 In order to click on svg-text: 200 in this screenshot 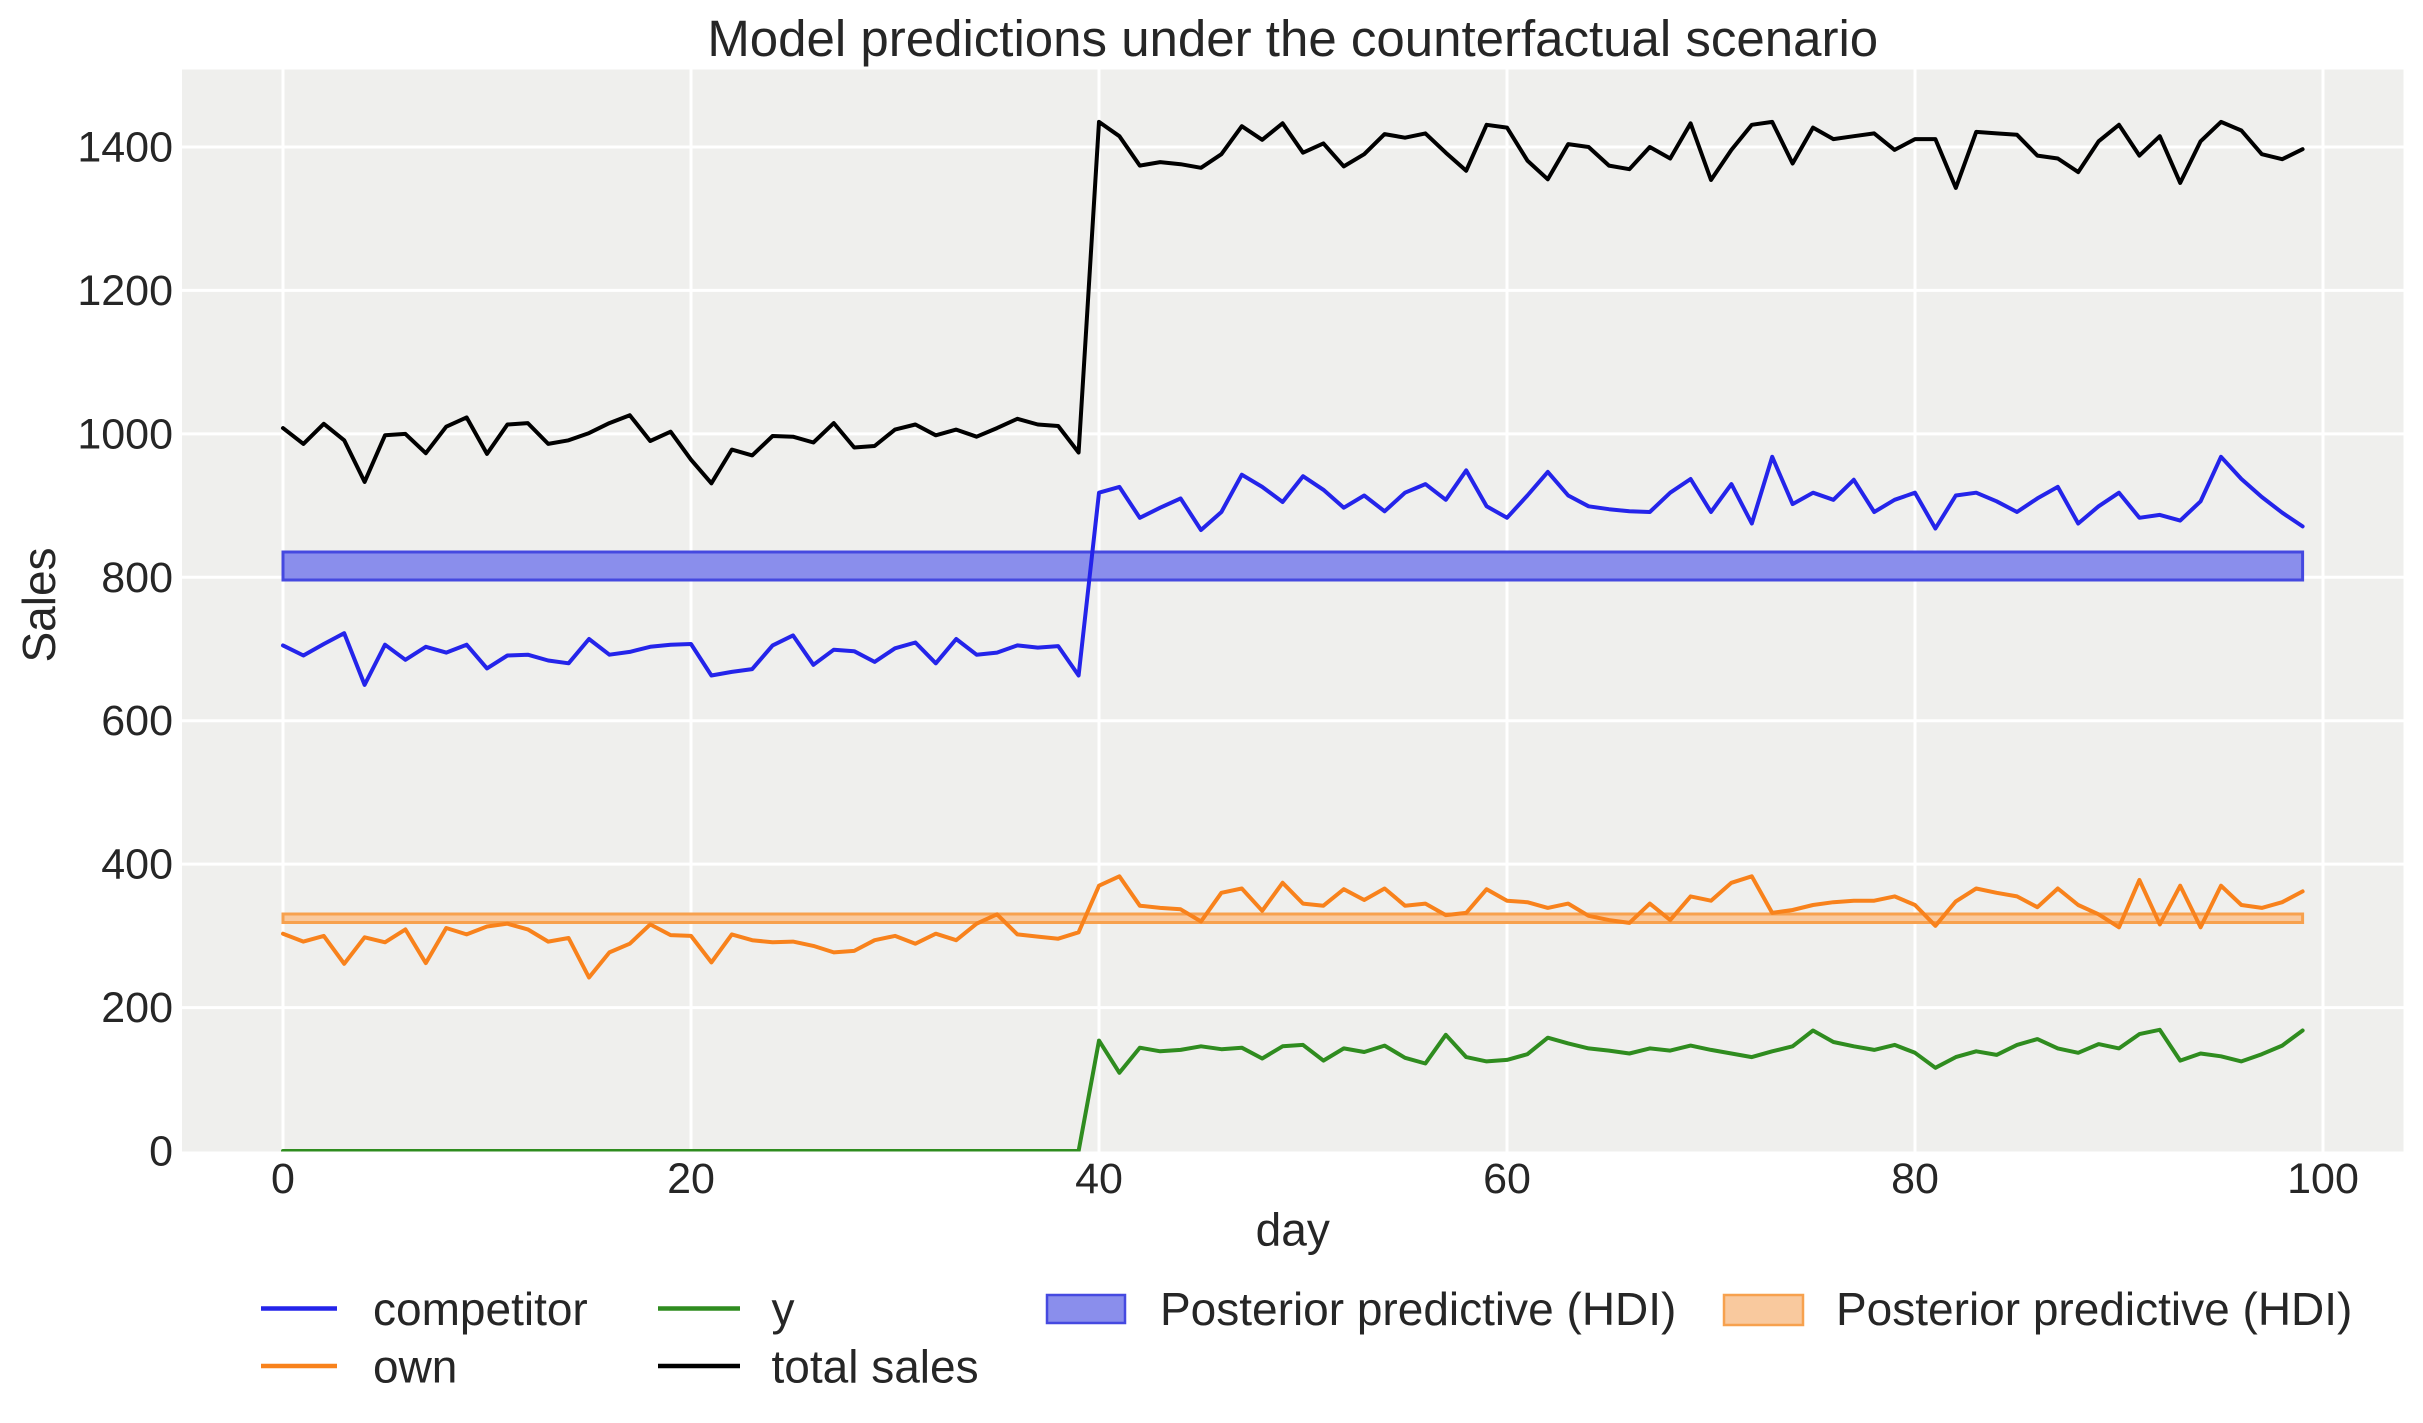, I will do `click(137, 1008)`.